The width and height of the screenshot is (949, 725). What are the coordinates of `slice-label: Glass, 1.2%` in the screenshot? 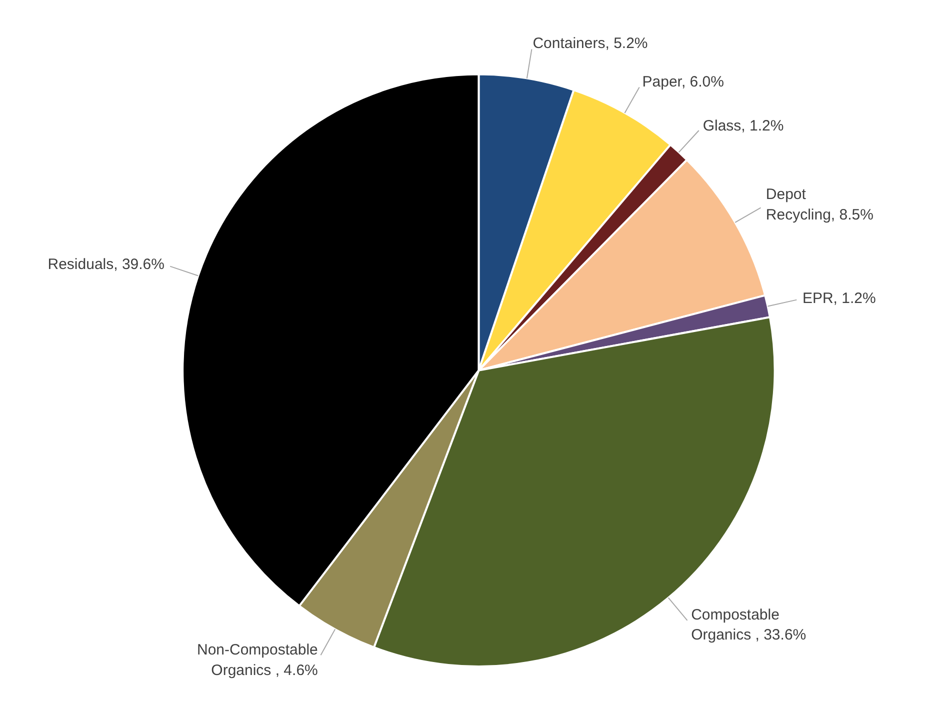 It's located at (743, 126).